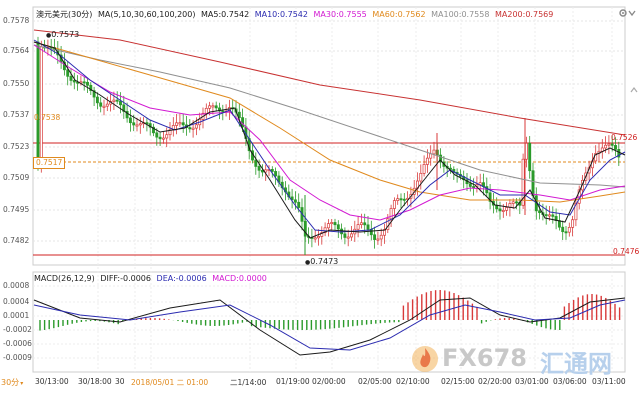 The image size is (640, 400). I want to click on fx678-logo, so click(425, 359).